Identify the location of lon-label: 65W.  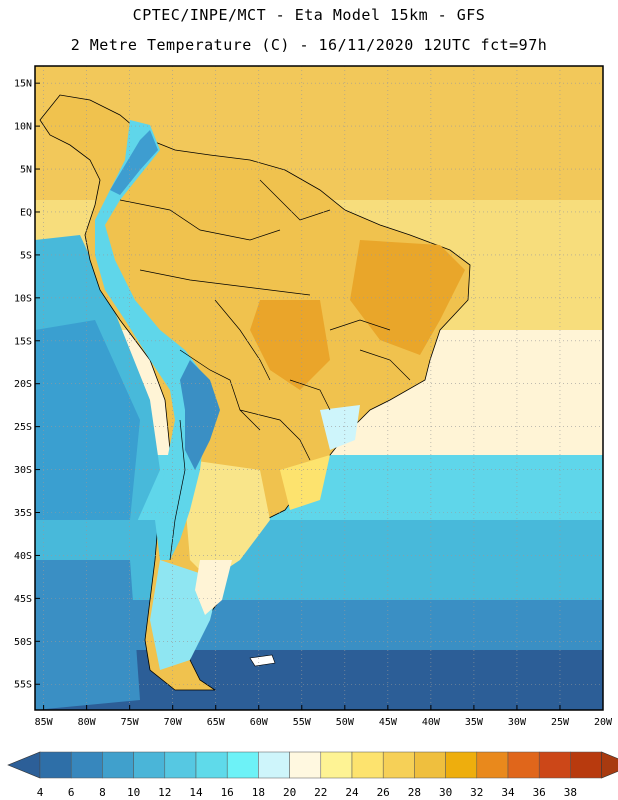
(216, 722).